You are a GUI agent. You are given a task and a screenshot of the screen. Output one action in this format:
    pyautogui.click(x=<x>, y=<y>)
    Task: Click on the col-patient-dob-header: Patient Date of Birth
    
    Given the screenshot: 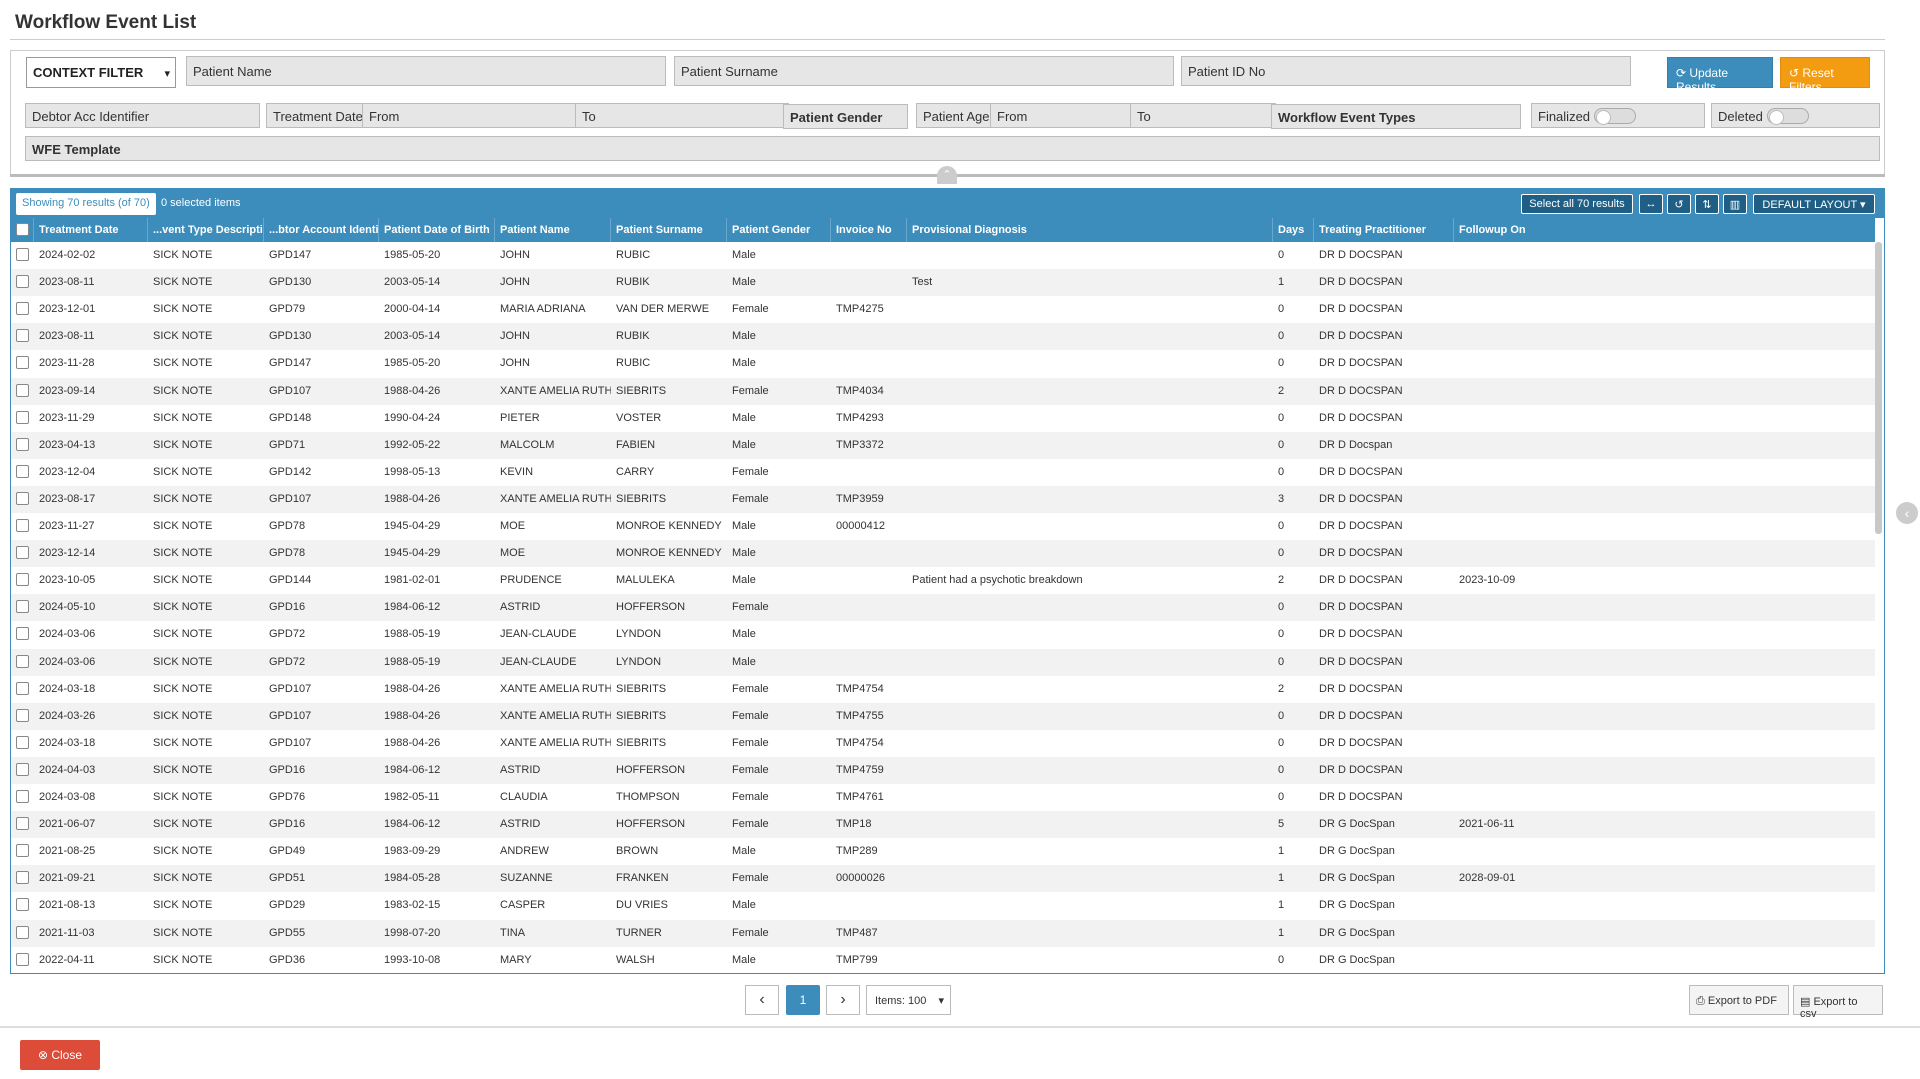 What is the action you would take?
    pyautogui.click(x=436, y=230)
    